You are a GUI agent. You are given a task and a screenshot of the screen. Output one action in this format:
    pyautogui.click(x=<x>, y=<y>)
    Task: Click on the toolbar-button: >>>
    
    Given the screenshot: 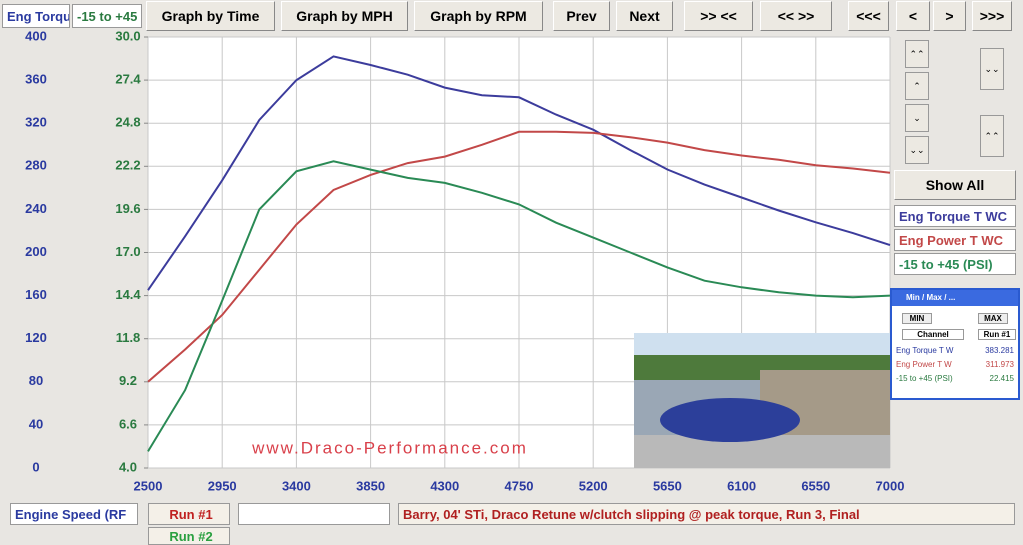 What is the action you would take?
    pyautogui.click(x=992, y=16)
    